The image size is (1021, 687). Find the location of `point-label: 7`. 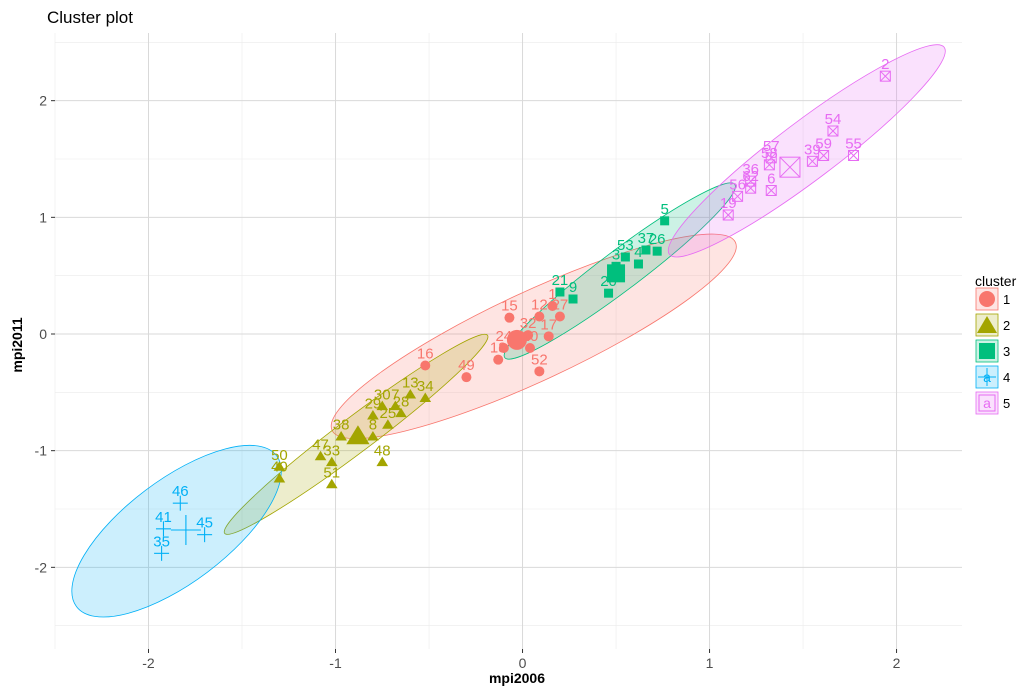

point-label: 7 is located at coordinates (395, 394).